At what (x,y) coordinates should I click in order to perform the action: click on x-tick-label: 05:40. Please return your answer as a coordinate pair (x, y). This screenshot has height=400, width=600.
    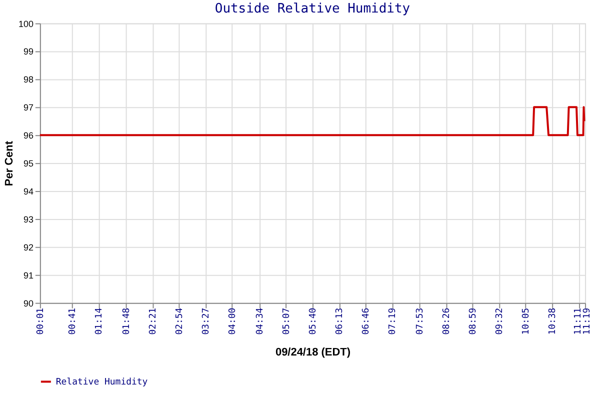
    Looking at the image, I should click on (313, 321).